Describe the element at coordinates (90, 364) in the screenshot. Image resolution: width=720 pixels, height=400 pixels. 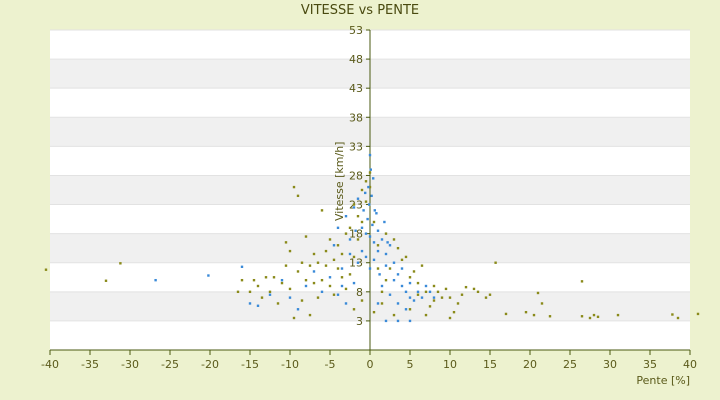
I see `x-tick-label: -35` at that location.